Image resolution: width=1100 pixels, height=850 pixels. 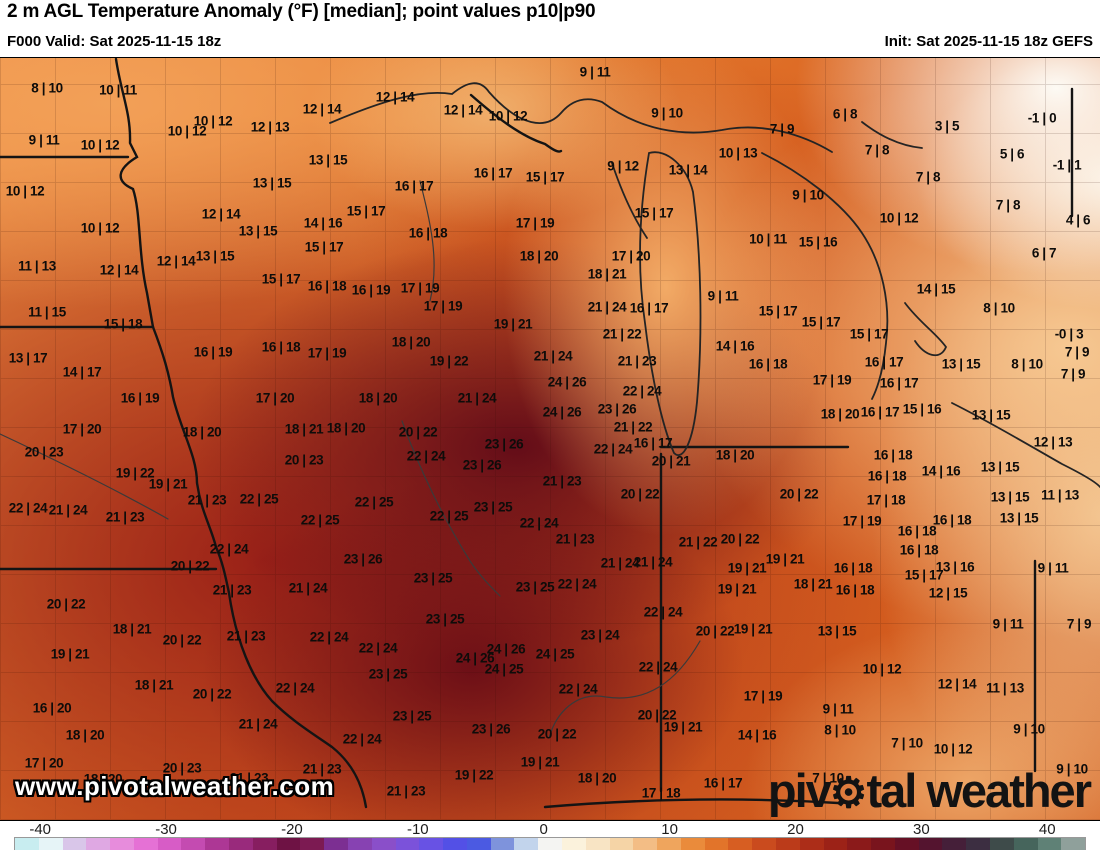 What do you see at coordinates (1079, 624) in the screenshot?
I see `point-value: 7 | 9` at bounding box center [1079, 624].